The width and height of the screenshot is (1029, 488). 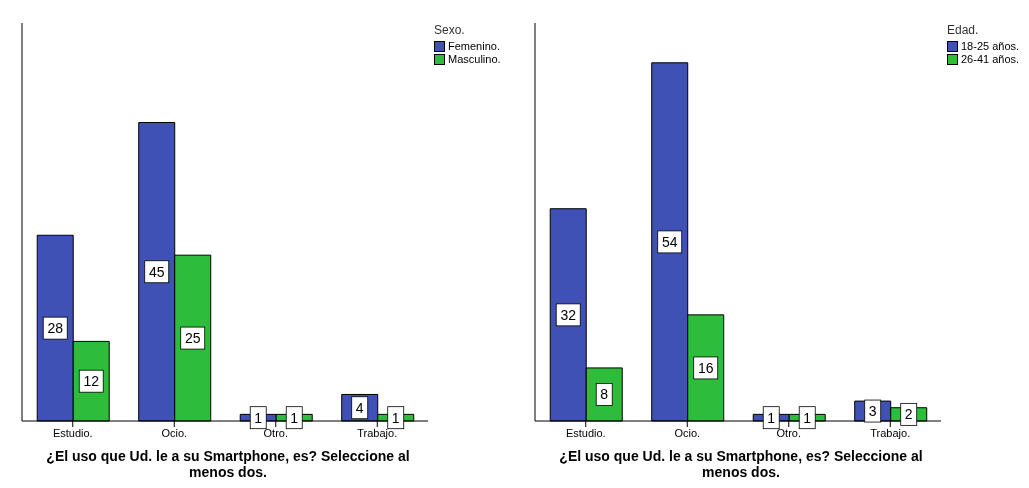 What do you see at coordinates (156, 271) in the screenshot?
I see `data-label: 45` at bounding box center [156, 271].